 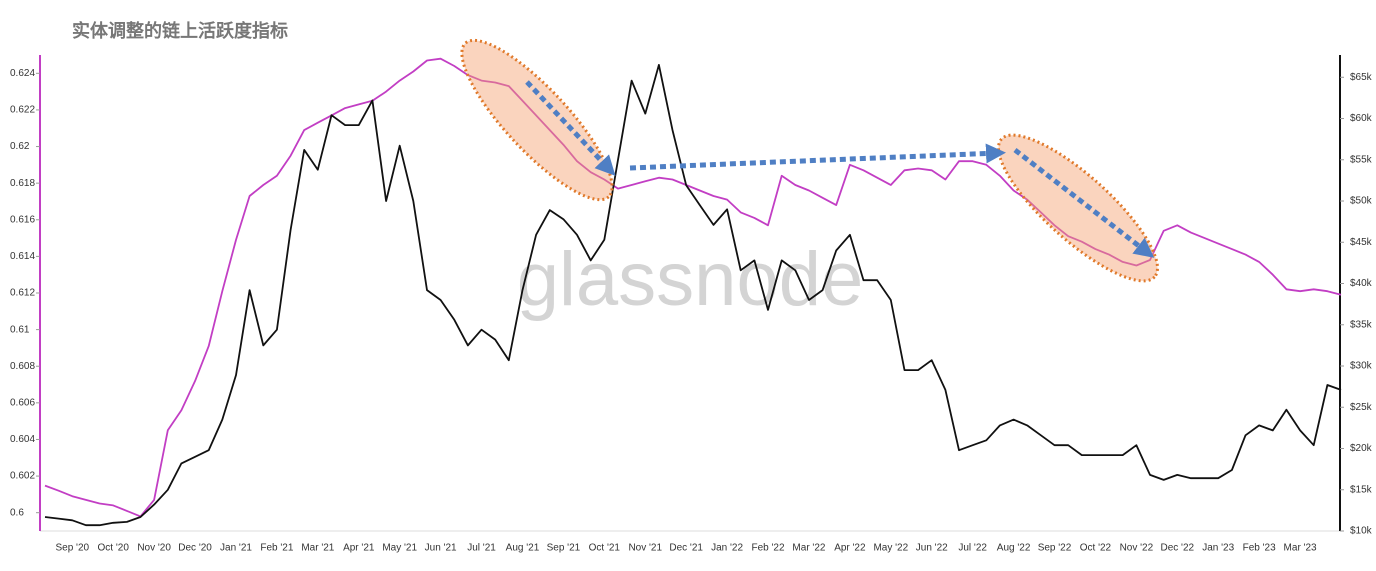 I want to click on y2-tick-label: $30k, so click(x=1361, y=366).